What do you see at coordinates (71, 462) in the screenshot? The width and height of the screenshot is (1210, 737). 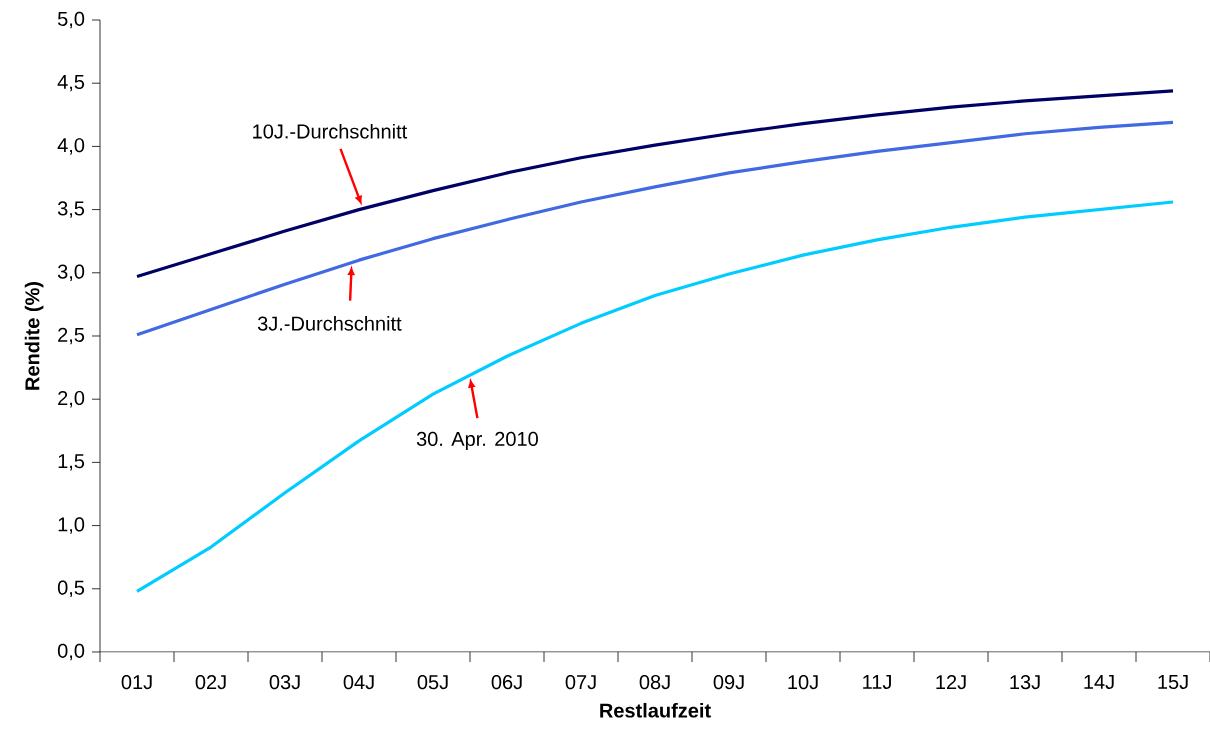 I see `y-tick-label: 1,5` at bounding box center [71, 462].